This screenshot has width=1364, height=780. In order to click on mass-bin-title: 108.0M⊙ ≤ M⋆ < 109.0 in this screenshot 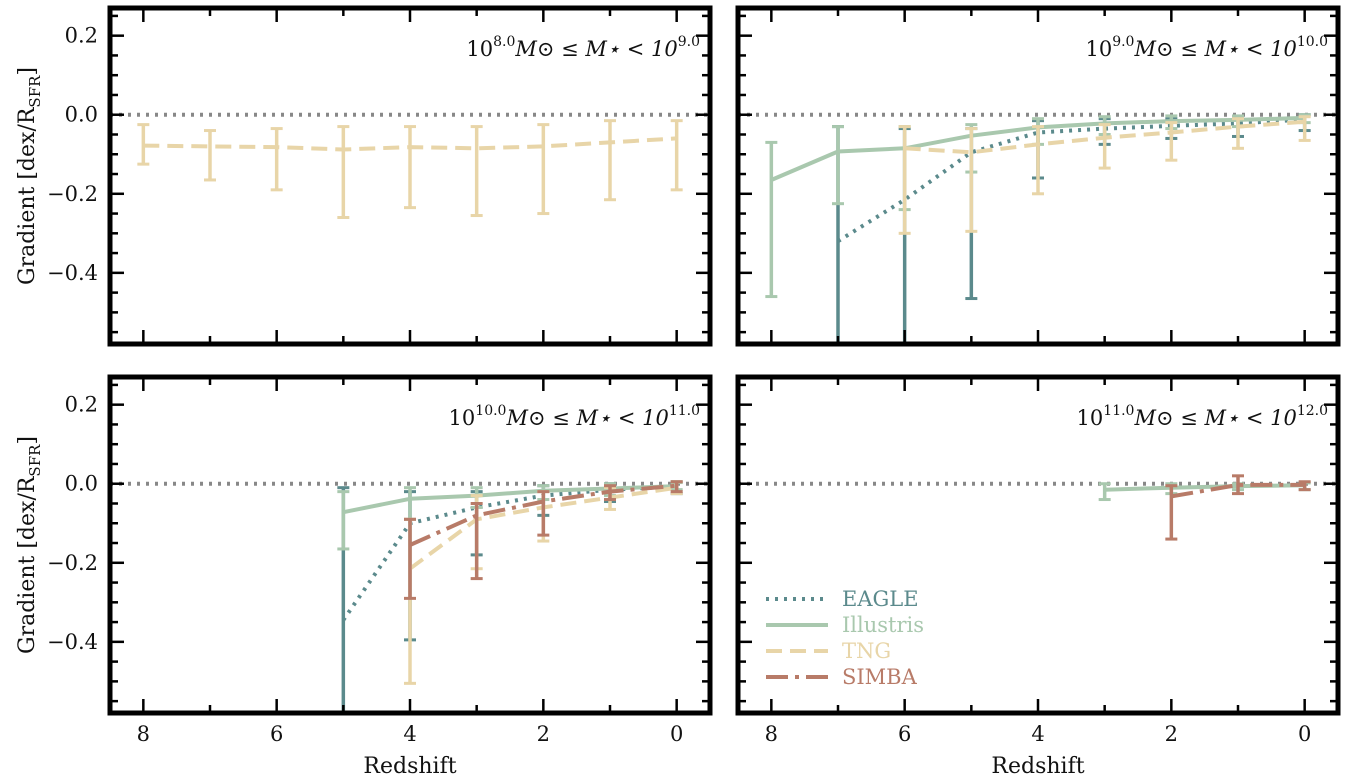, I will do `click(583, 47)`.